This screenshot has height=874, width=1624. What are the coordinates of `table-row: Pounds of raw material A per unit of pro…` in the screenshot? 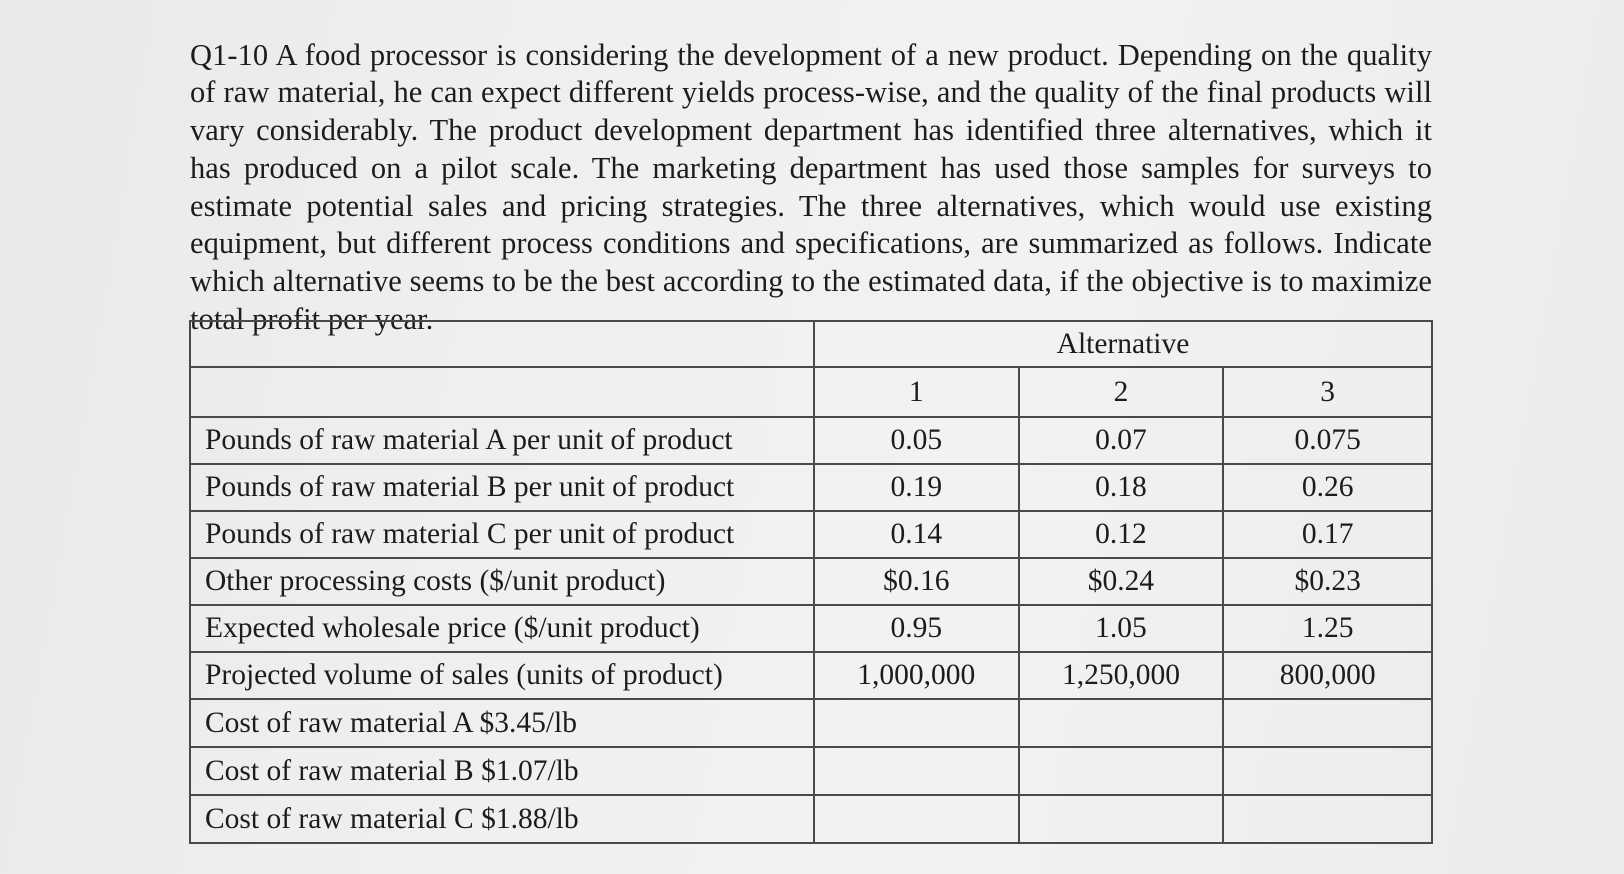 It's located at (811, 440).